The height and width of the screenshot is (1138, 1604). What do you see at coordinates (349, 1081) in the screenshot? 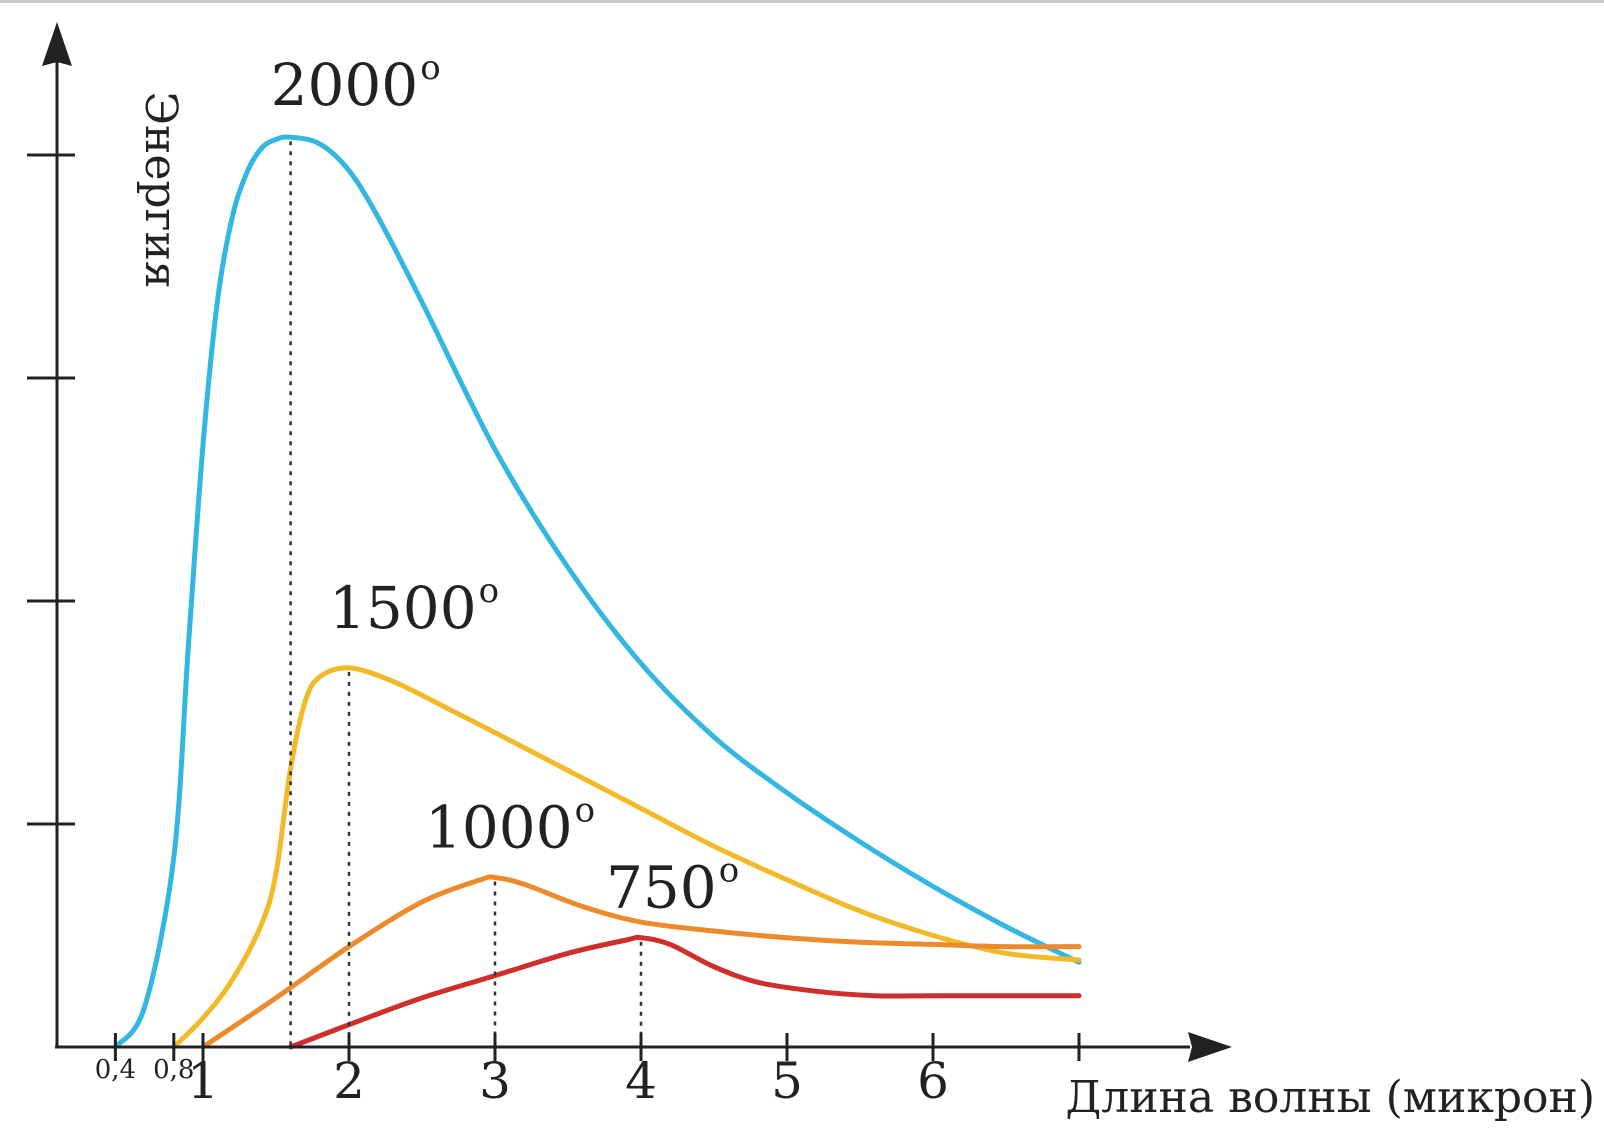
I see `x-tick-label-2: 2` at bounding box center [349, 1081].